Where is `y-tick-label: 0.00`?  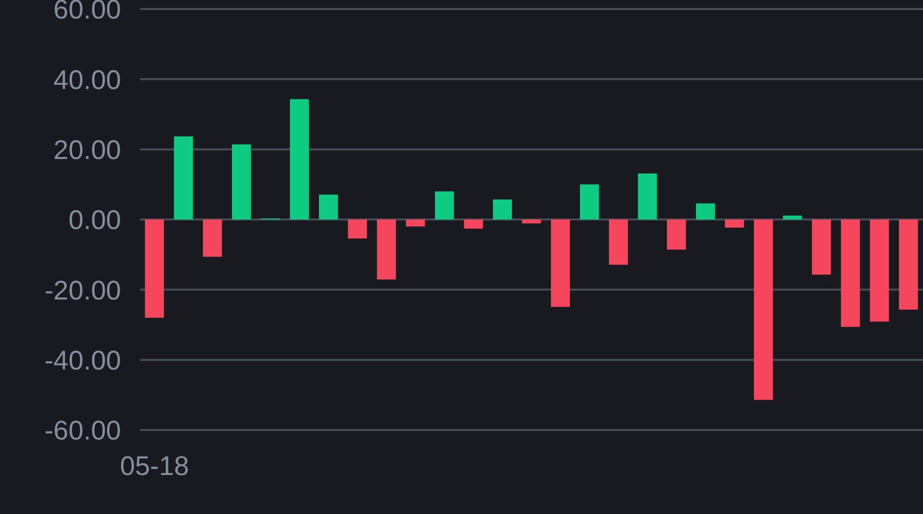 y-tick-label: 0.00 is located at coordinates (94, 220).